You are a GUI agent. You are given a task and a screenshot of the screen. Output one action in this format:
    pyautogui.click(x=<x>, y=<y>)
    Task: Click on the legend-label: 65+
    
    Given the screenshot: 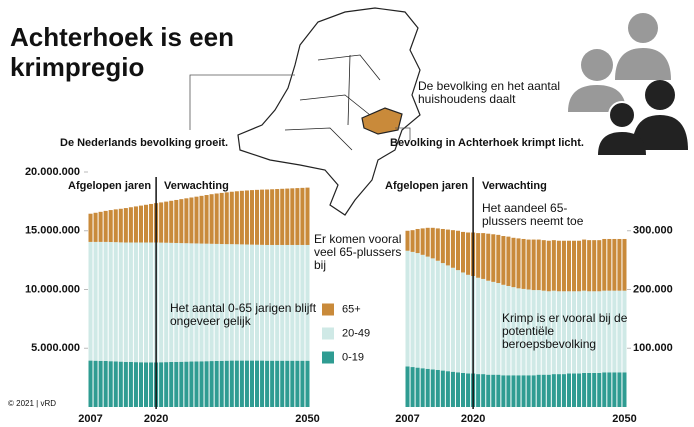 What is the action you would take?
    pyautogui.click(x=351, y=309)
    